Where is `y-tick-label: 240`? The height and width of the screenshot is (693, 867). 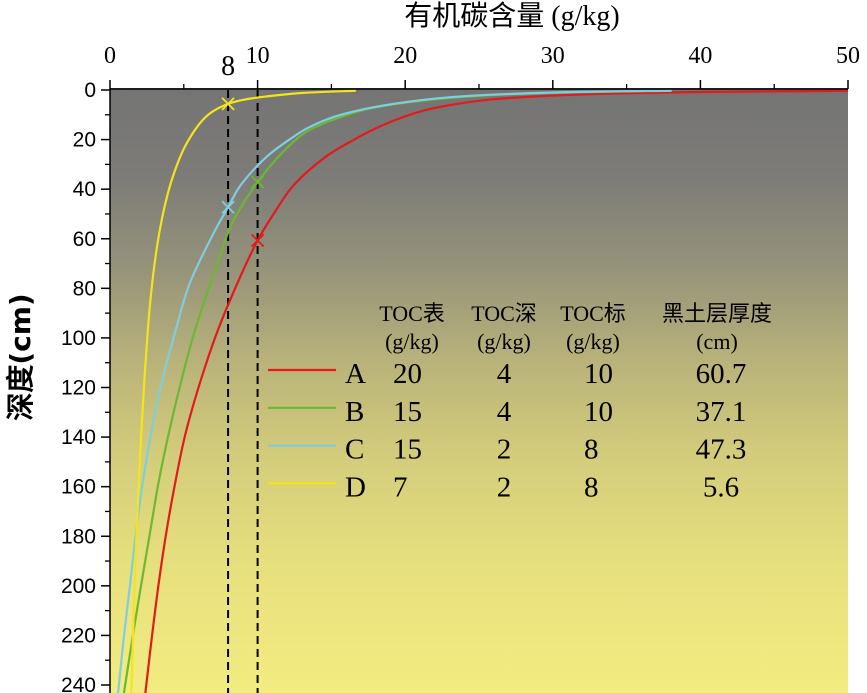 y-tick-label: 240 is located at coordinates (78, 683).